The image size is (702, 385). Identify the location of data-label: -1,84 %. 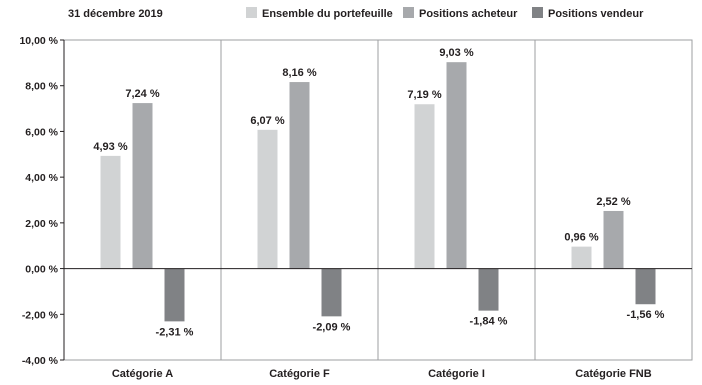
(489, 322).